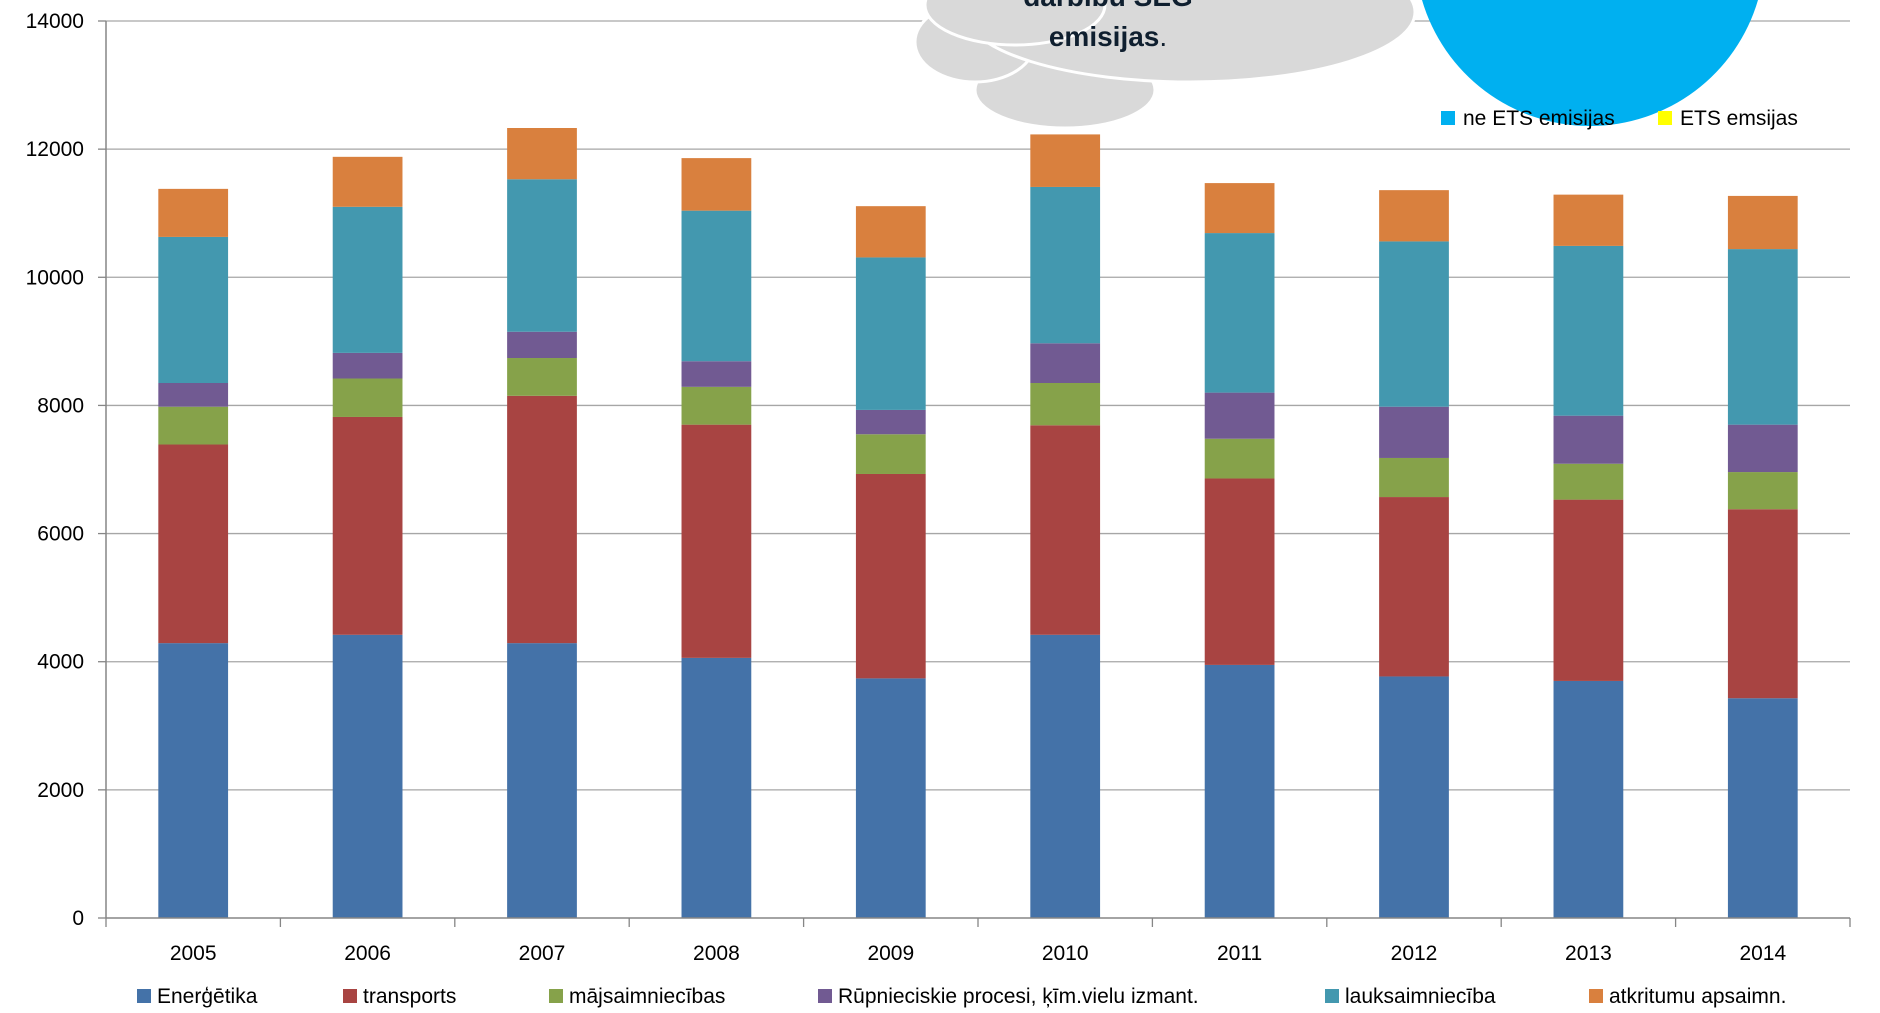  What do you see at coordinates (409, 996) in the screenshot?
I see `legend-label-transports: transports` at bounding box center [409, 996].